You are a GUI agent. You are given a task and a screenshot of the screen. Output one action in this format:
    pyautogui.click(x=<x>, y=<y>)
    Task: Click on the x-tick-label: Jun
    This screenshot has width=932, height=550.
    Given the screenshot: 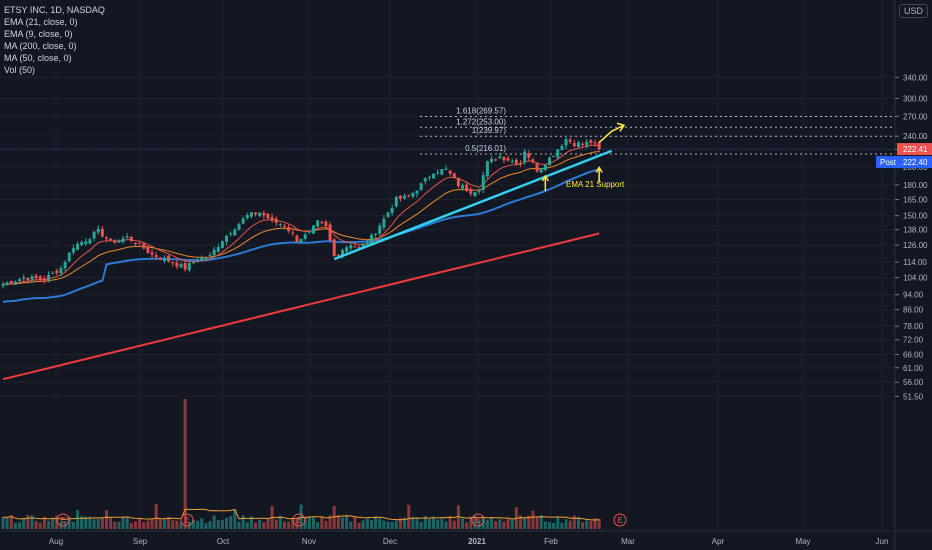 What is the action you would take?
    pyautogui.click(x=882, y=541)
    